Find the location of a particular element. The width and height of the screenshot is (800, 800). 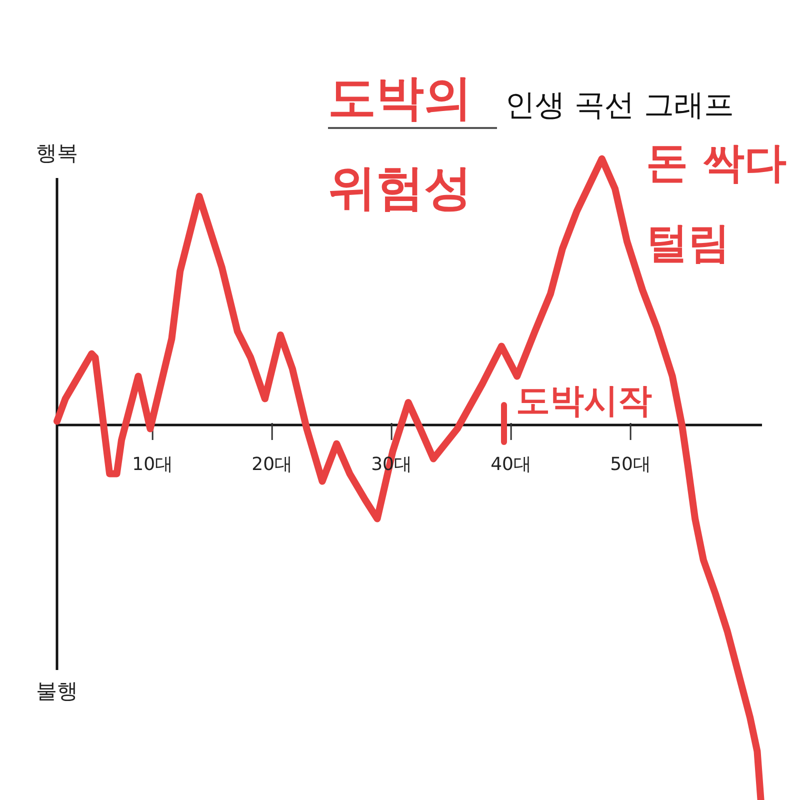

annotation-text: 행복 is located at coordinates (57, 153).